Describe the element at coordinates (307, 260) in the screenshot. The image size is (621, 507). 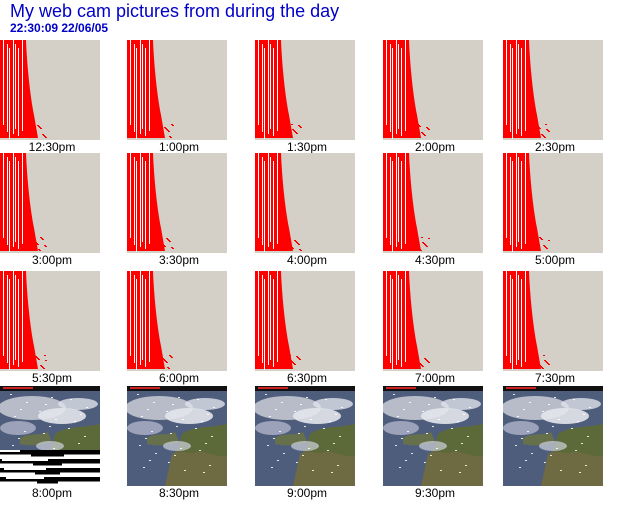
I see `image-caption: 4:00pm` at that location.